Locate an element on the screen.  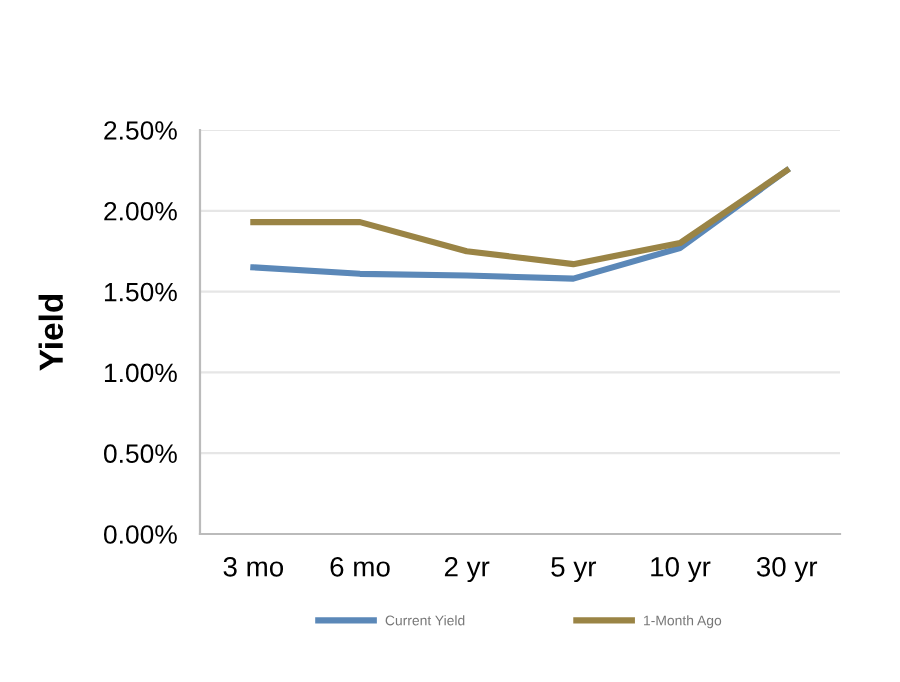
y-tick-label: 1.50% is located at coordinates (140, 292).